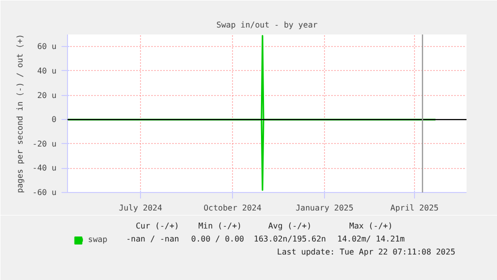 Image resolution: width=497 pixels, height=280 pixels. Describe the element at coordinates (158, 226) in the screenshot. I see `text: Cur (-/+)` at that location.